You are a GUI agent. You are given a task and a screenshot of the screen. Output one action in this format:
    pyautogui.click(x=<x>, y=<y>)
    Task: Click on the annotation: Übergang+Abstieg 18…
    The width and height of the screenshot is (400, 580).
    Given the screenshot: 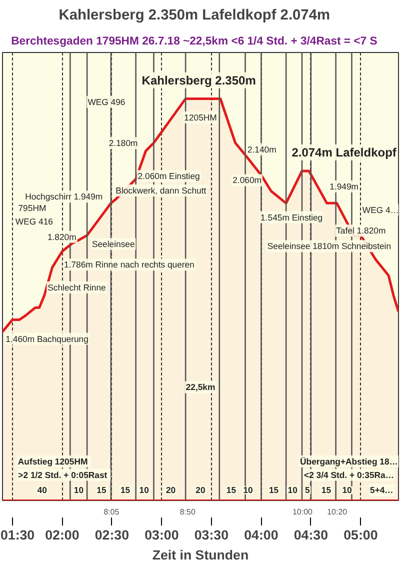 What is the action you would take?
    pyautogui.click(x=349, y=461)
    